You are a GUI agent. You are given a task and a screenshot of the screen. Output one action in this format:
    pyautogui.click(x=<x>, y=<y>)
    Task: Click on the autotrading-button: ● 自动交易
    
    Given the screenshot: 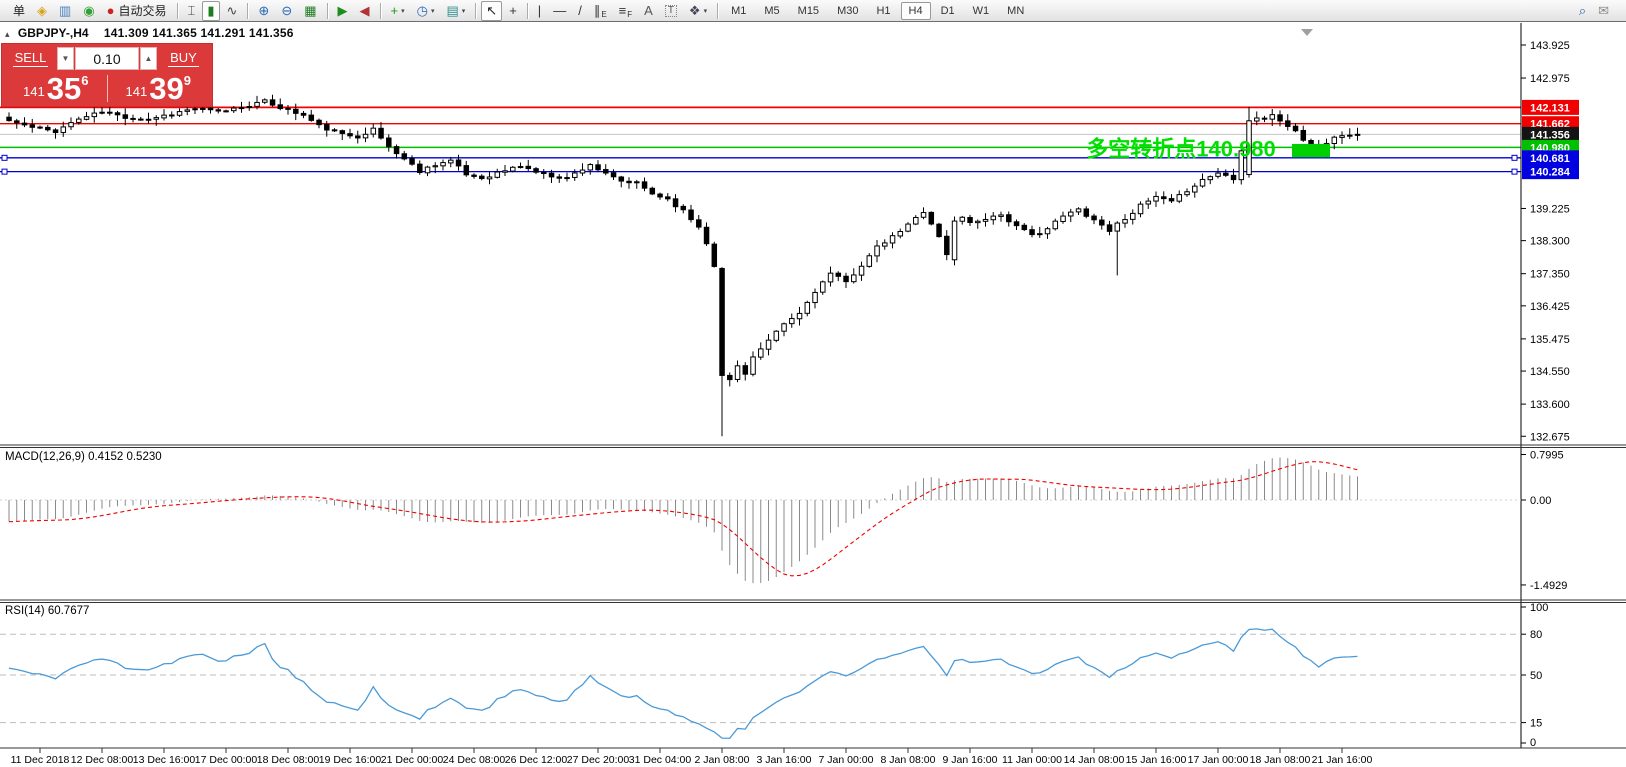 What is the action you would take?
    pyautogui.click(x=137, y=11)
    